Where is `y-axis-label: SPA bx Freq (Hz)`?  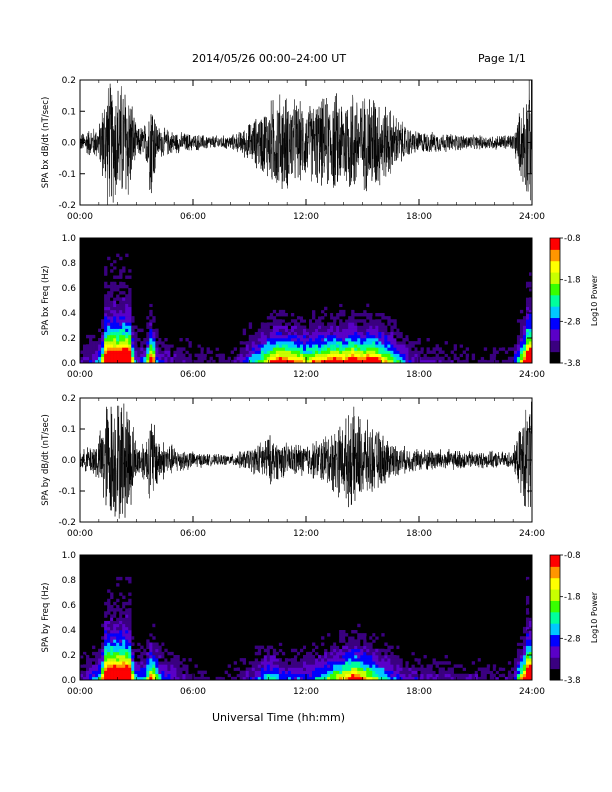
y-axis-label: SPA bx Freq (Hz) is located at coordinates (46, 300).